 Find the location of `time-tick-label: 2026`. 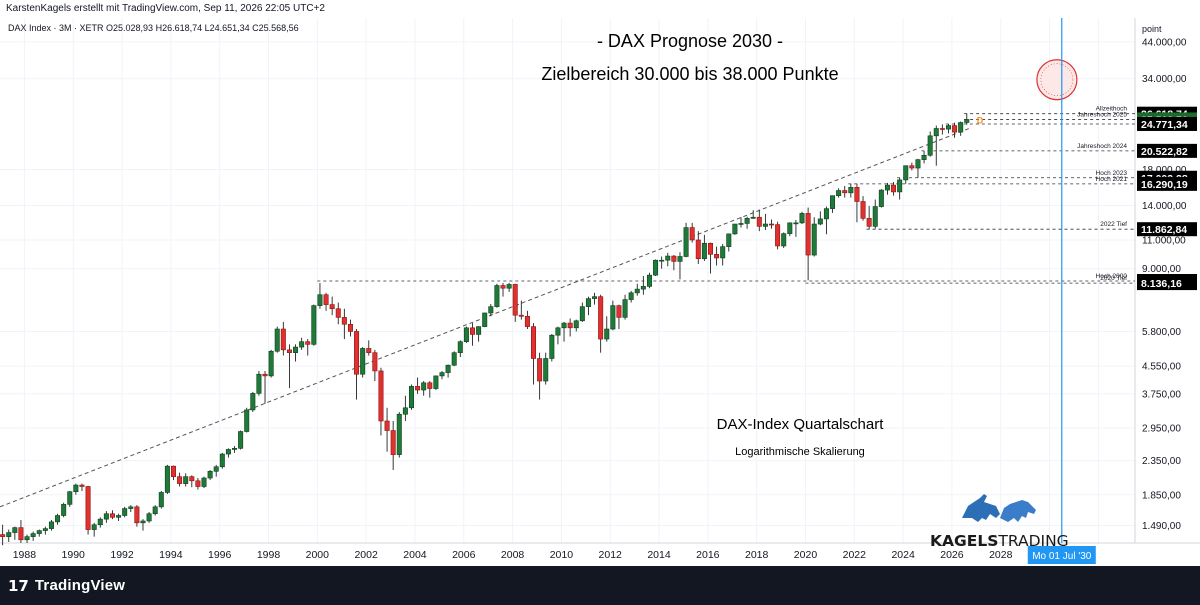

time-tick-label: 2026 is located at coordinates (952, 555).